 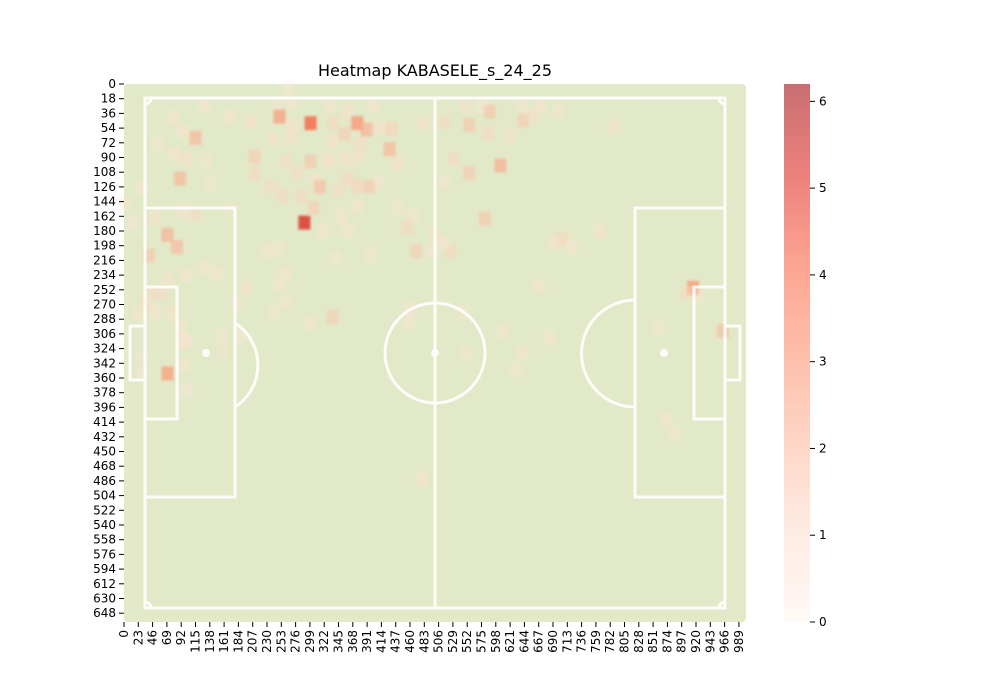 I want to click on x-tick-label: 299, so click(x=310, y=641).